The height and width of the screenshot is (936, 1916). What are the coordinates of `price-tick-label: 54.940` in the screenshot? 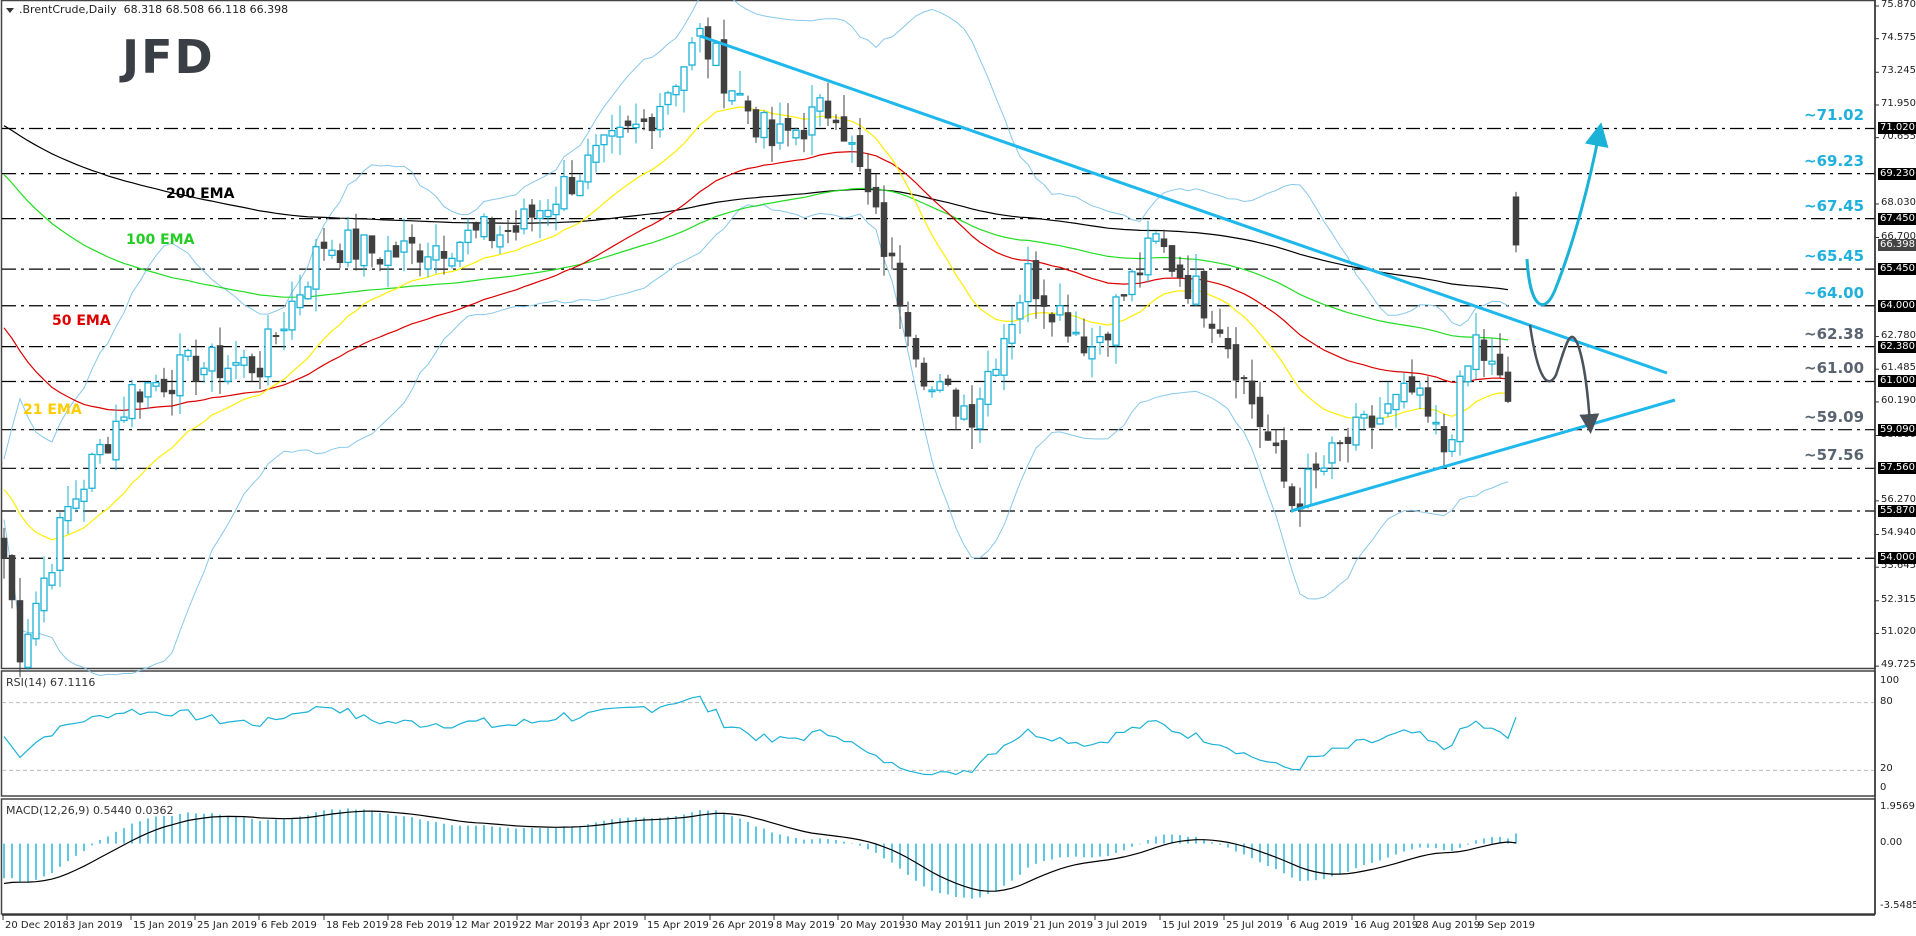 It's located at (1898, 533).